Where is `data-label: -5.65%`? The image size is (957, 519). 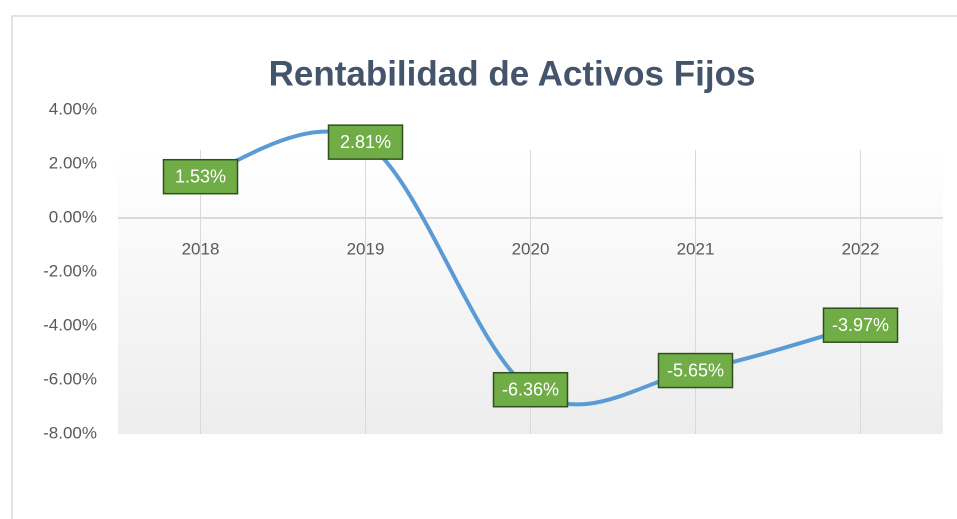 data-label: -5.65% is located at coordinates (695, 370).